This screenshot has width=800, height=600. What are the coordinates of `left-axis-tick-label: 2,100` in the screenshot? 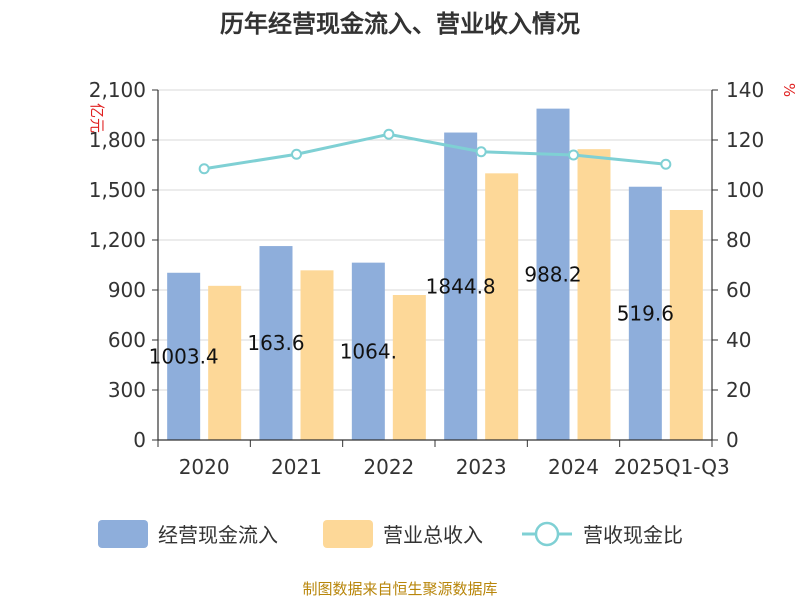 It's located at (117, 90).